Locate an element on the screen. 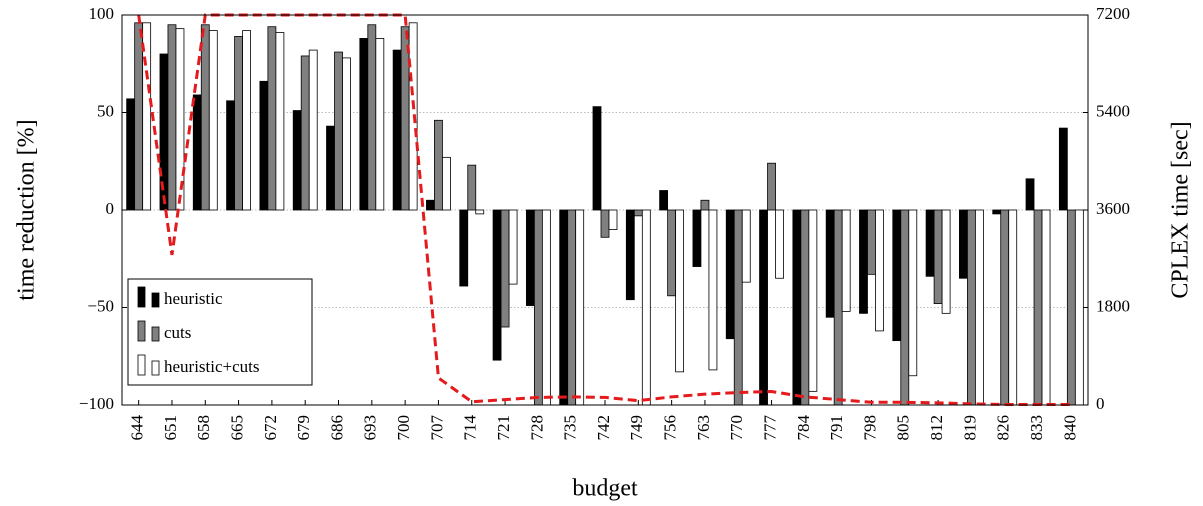 The image size is (1203, 506). x-tick-label: 714 is located at coordinates (470, 428).